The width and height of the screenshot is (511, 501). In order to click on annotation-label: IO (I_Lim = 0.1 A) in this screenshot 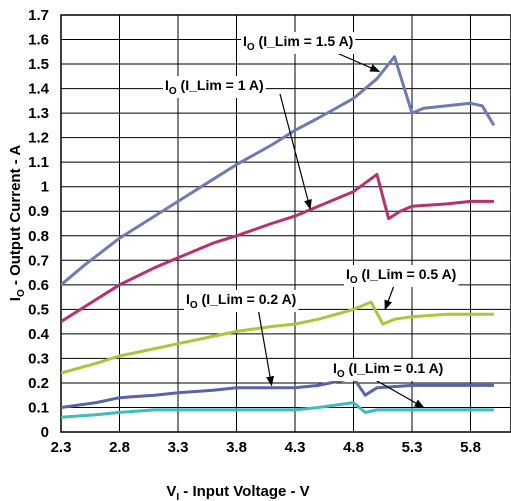, I will do `click(388, 370)`.